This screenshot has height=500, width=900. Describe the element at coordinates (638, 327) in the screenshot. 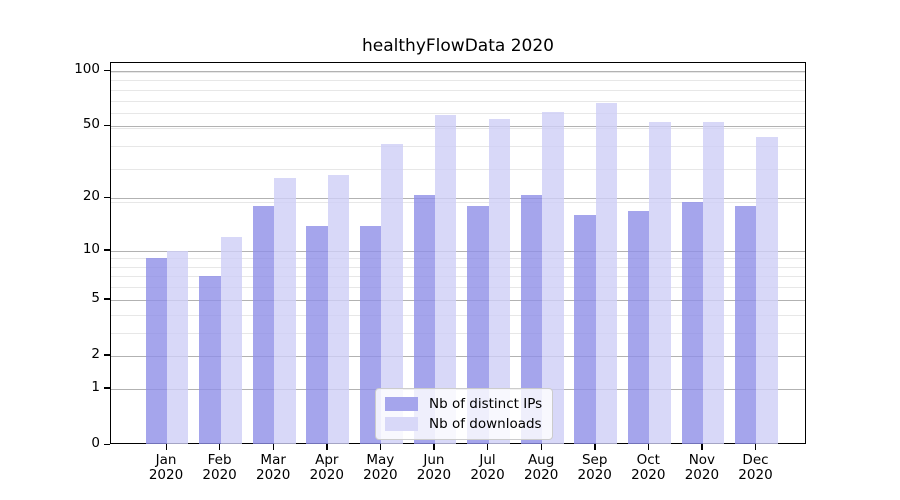

I see `bar-oct-distinct-ips` at that location.